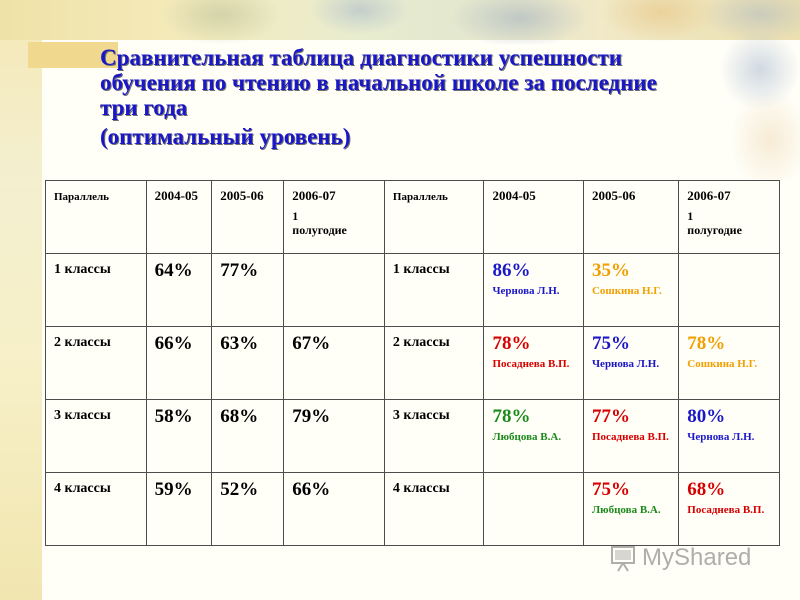  What do you see at coordinates (420, 197) in the screenshot?
I see `header-parallel-right: Параллель` at bounding box center [420, 197].